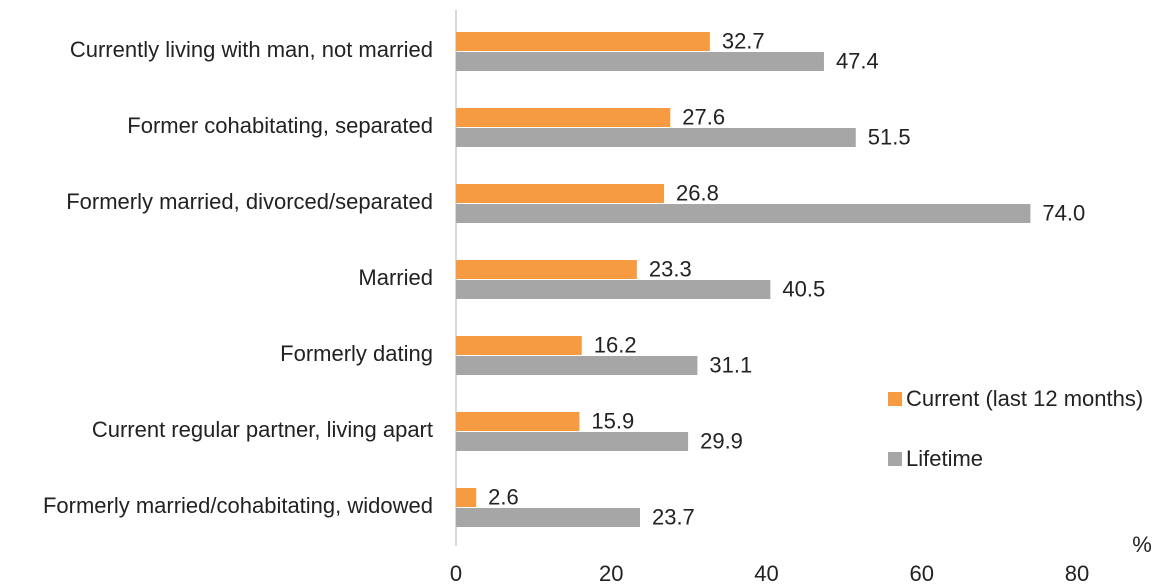  Describe the element at coordinates (249, 201) in the screenshot. I see `category-label: Formerly married, divorced/separated` at that location.